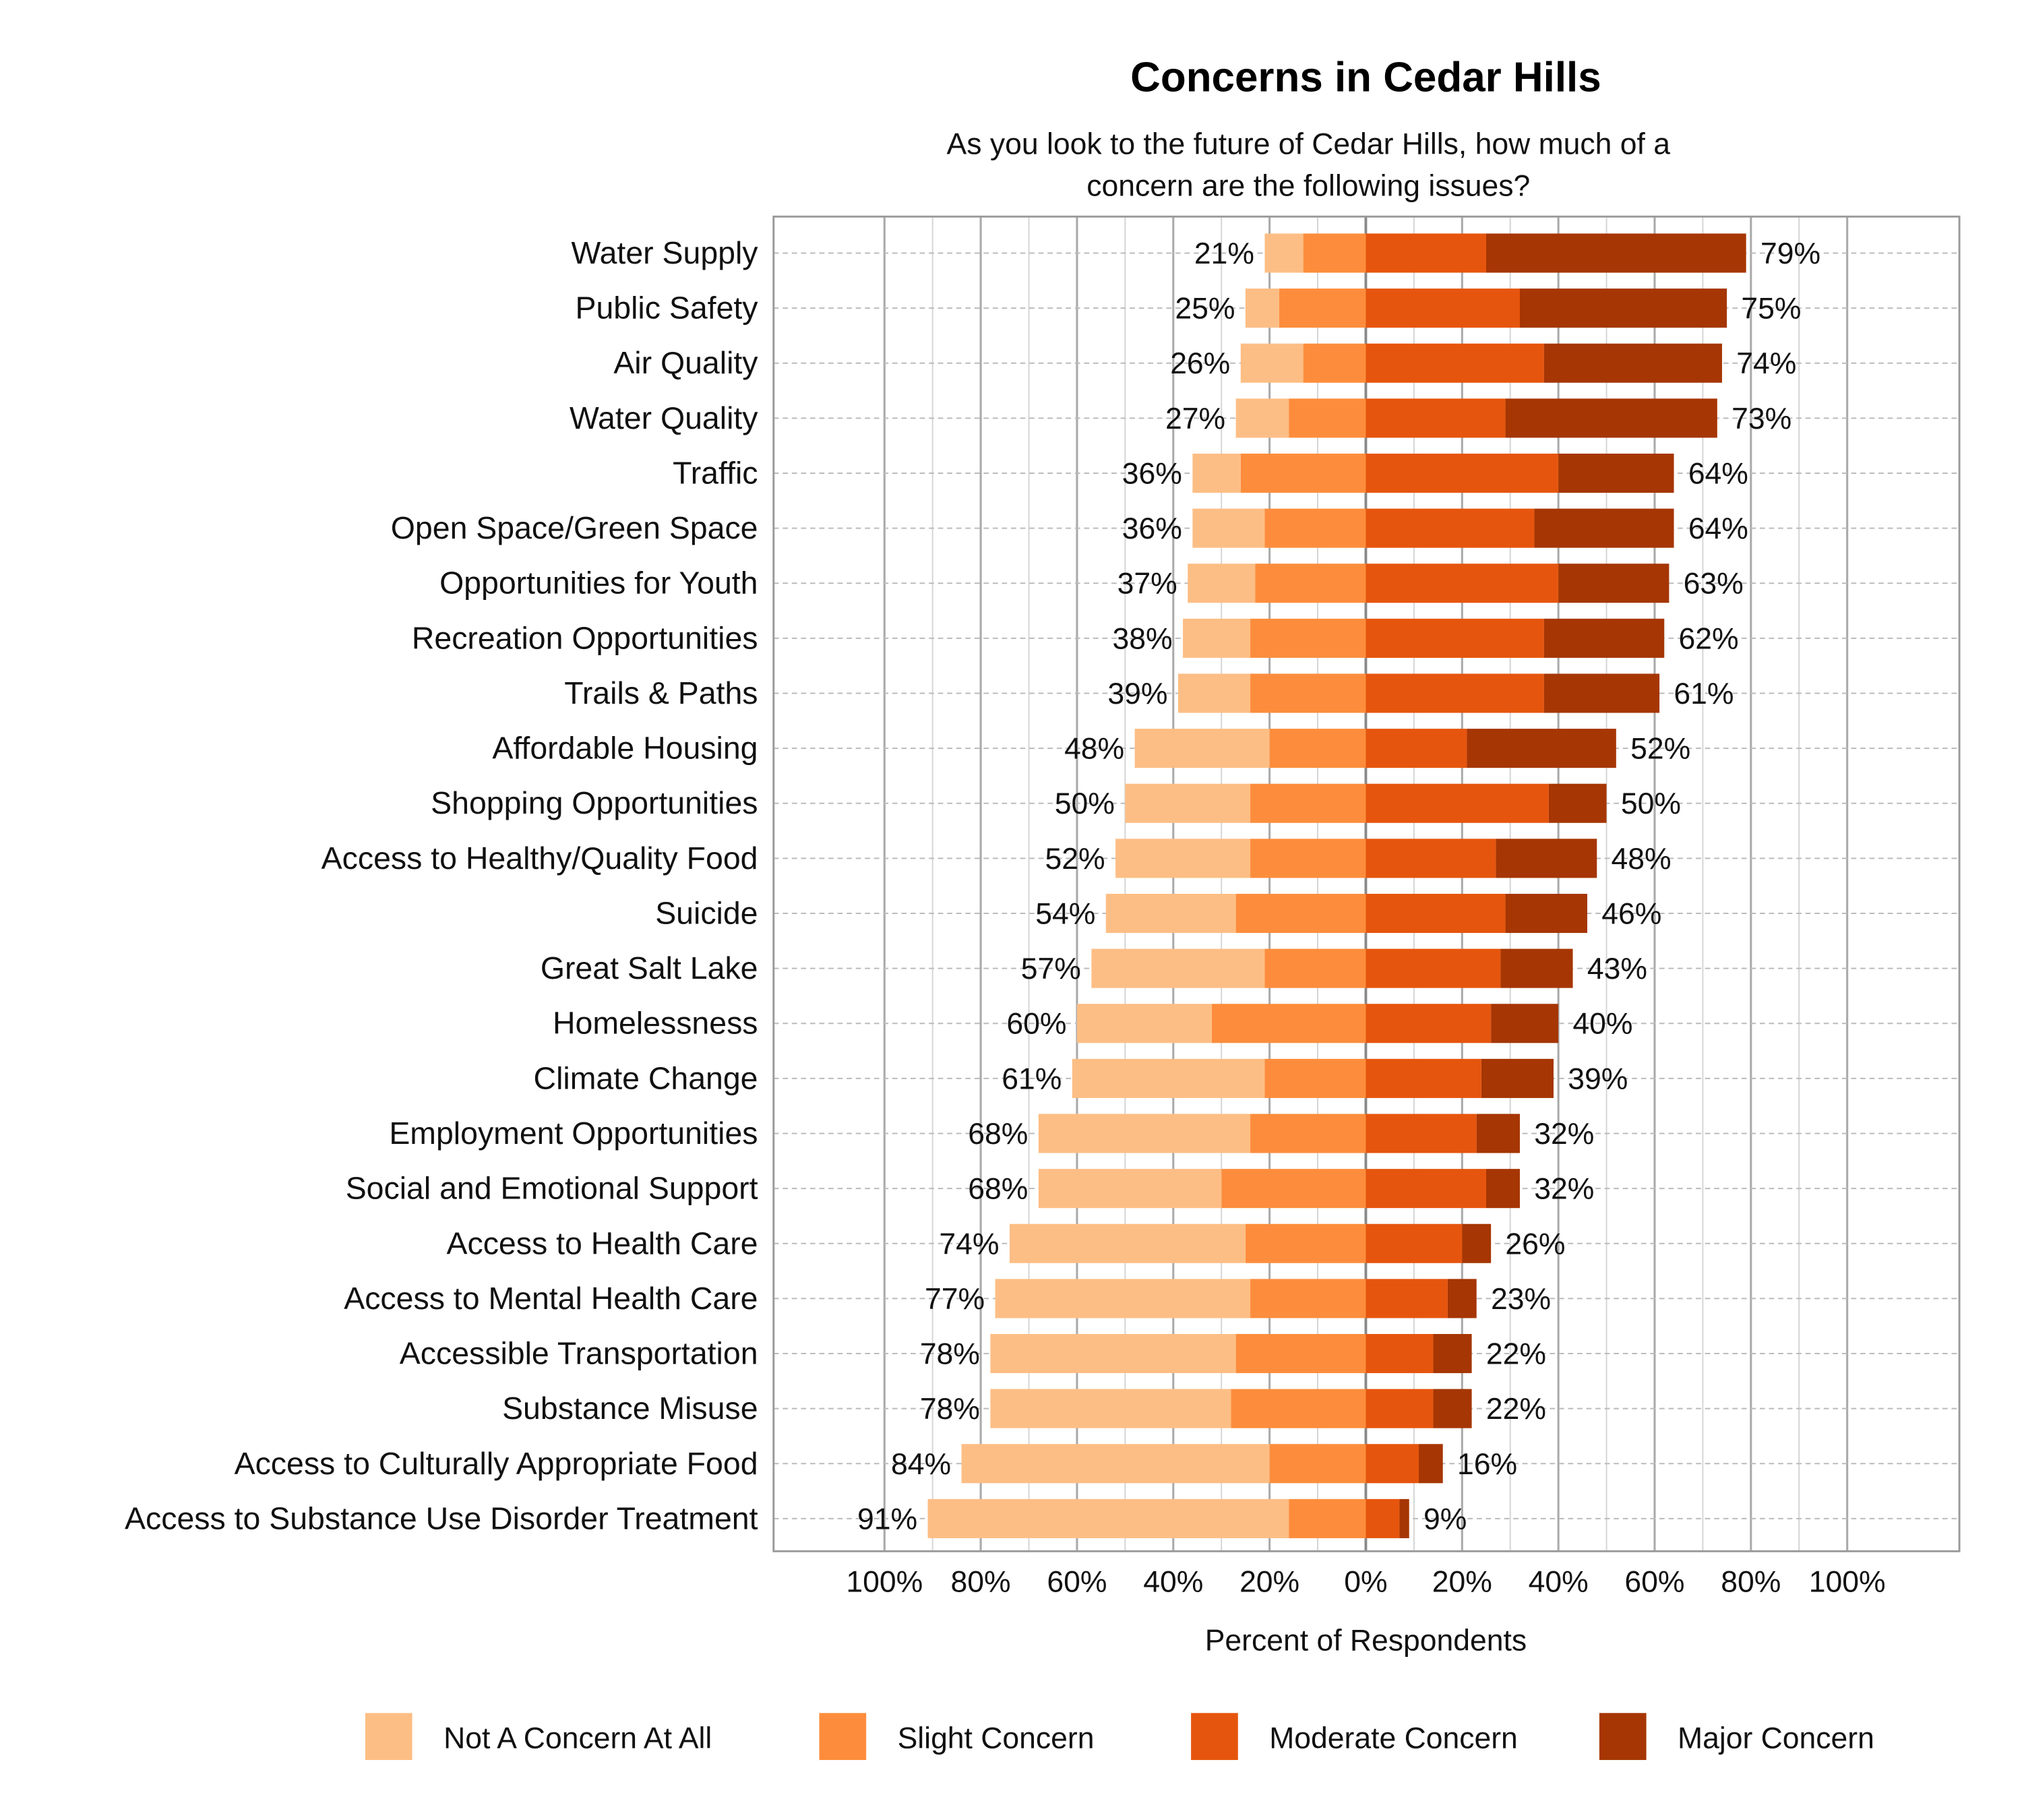 Image resolution: width=2022 pixels, height=1820 pixels. I want to click on category-label: Water Supply, so click(665, 252).